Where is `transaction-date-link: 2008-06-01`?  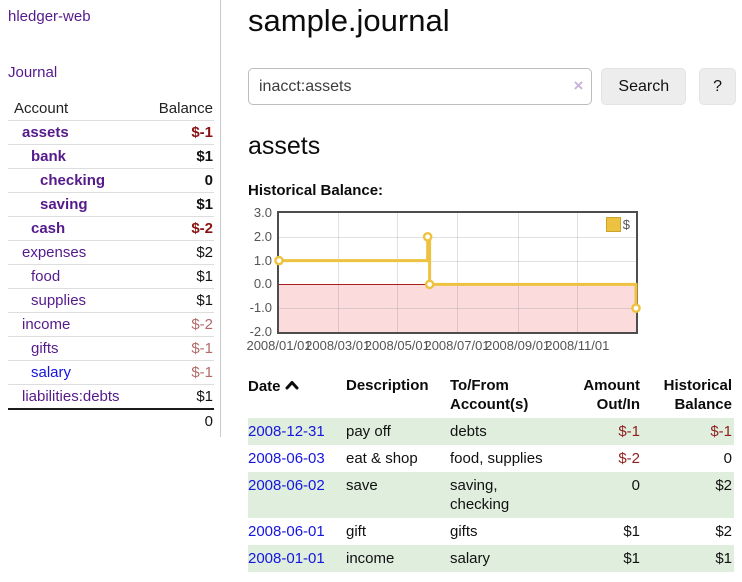
transaction-date-link: 2008-06-01 is located at coordinates (286, 531).